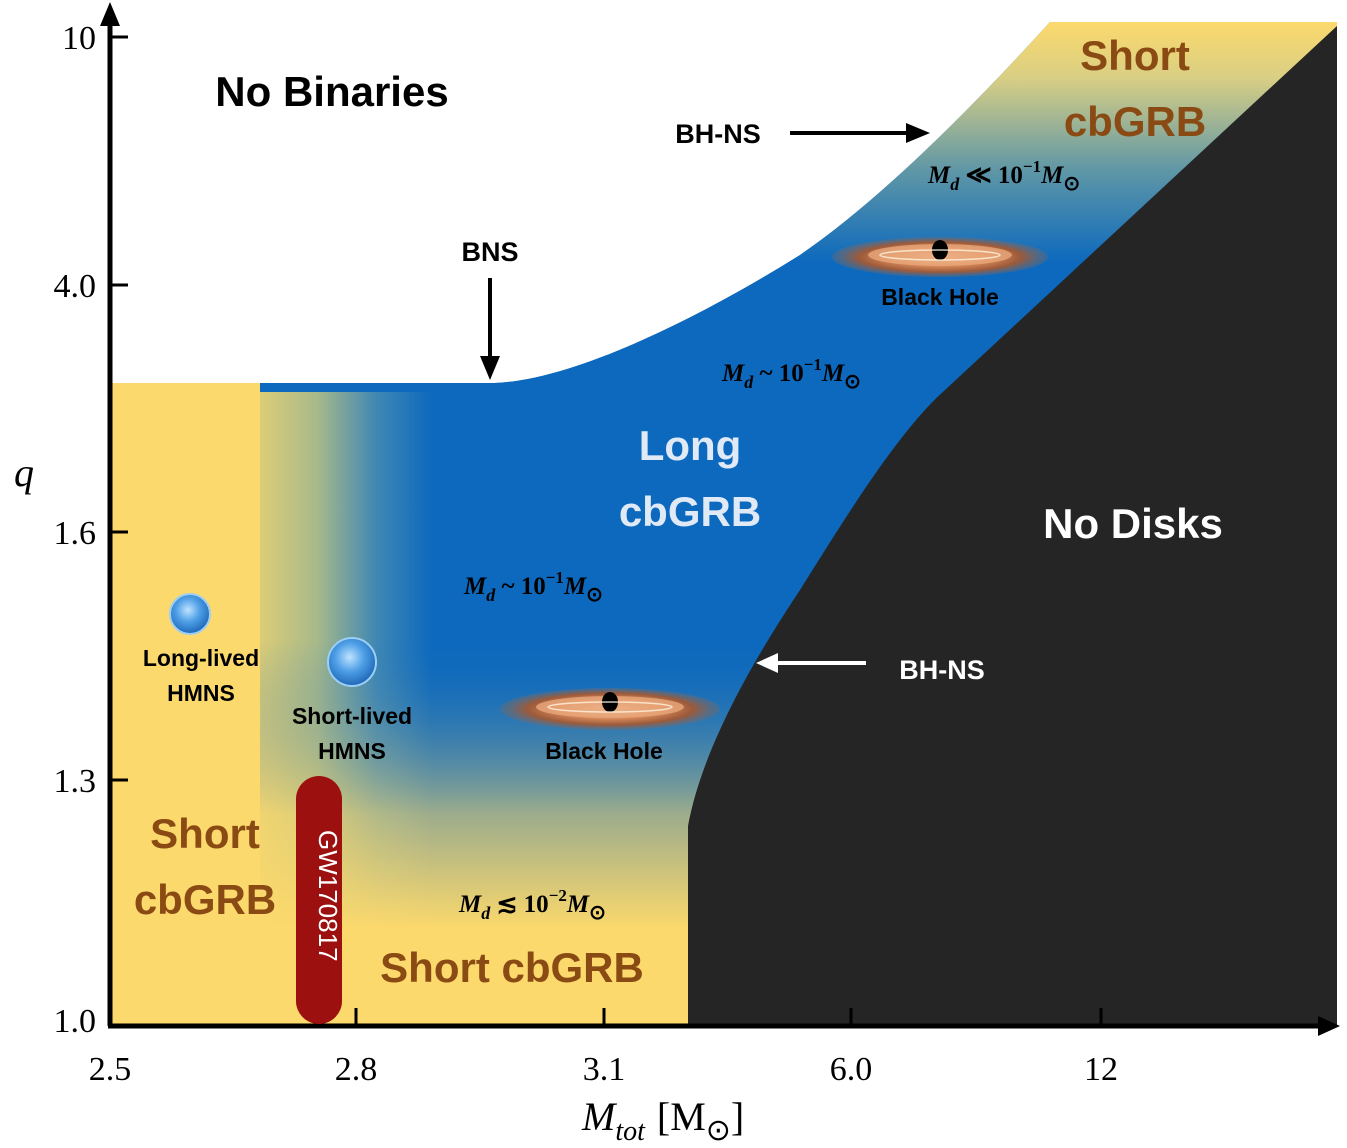  I want to click on x-tick-label: 3.1, so click(604, 1069).